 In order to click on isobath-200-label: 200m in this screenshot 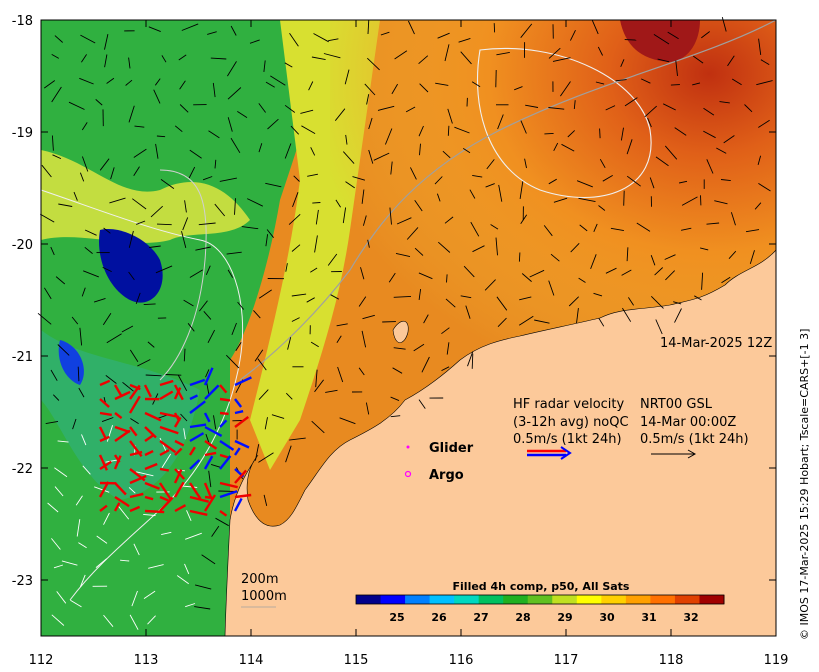, I will do `click(259, 579)`.